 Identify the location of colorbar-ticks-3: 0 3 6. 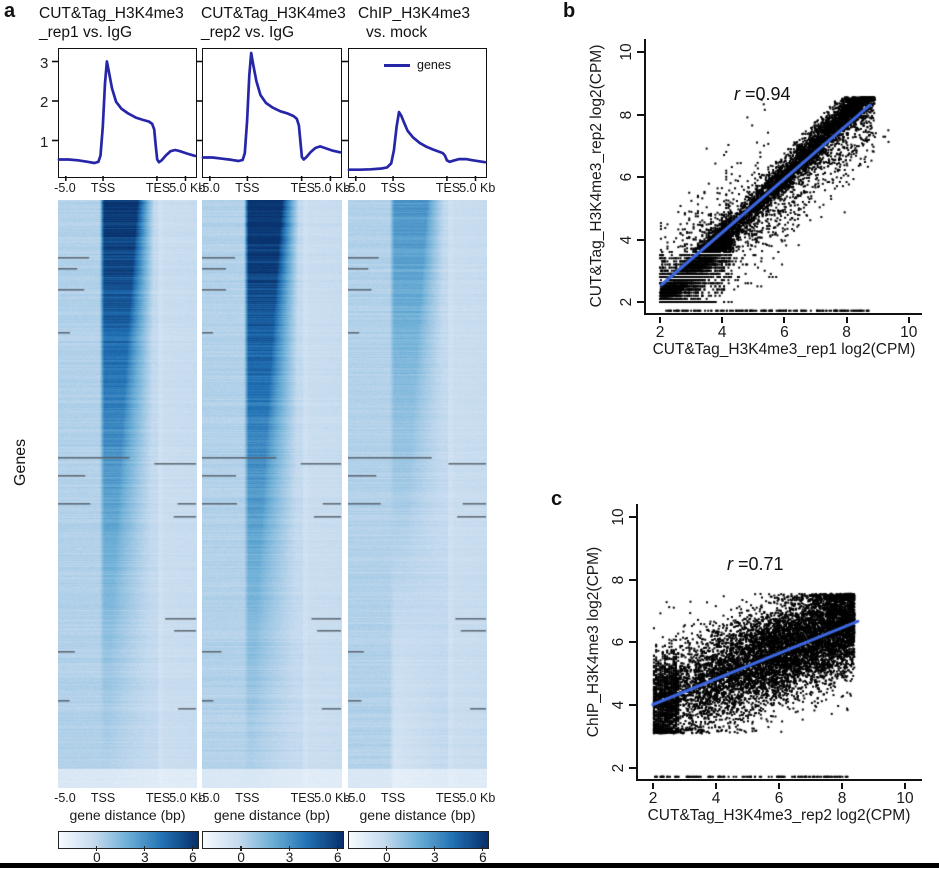
(417, 848).